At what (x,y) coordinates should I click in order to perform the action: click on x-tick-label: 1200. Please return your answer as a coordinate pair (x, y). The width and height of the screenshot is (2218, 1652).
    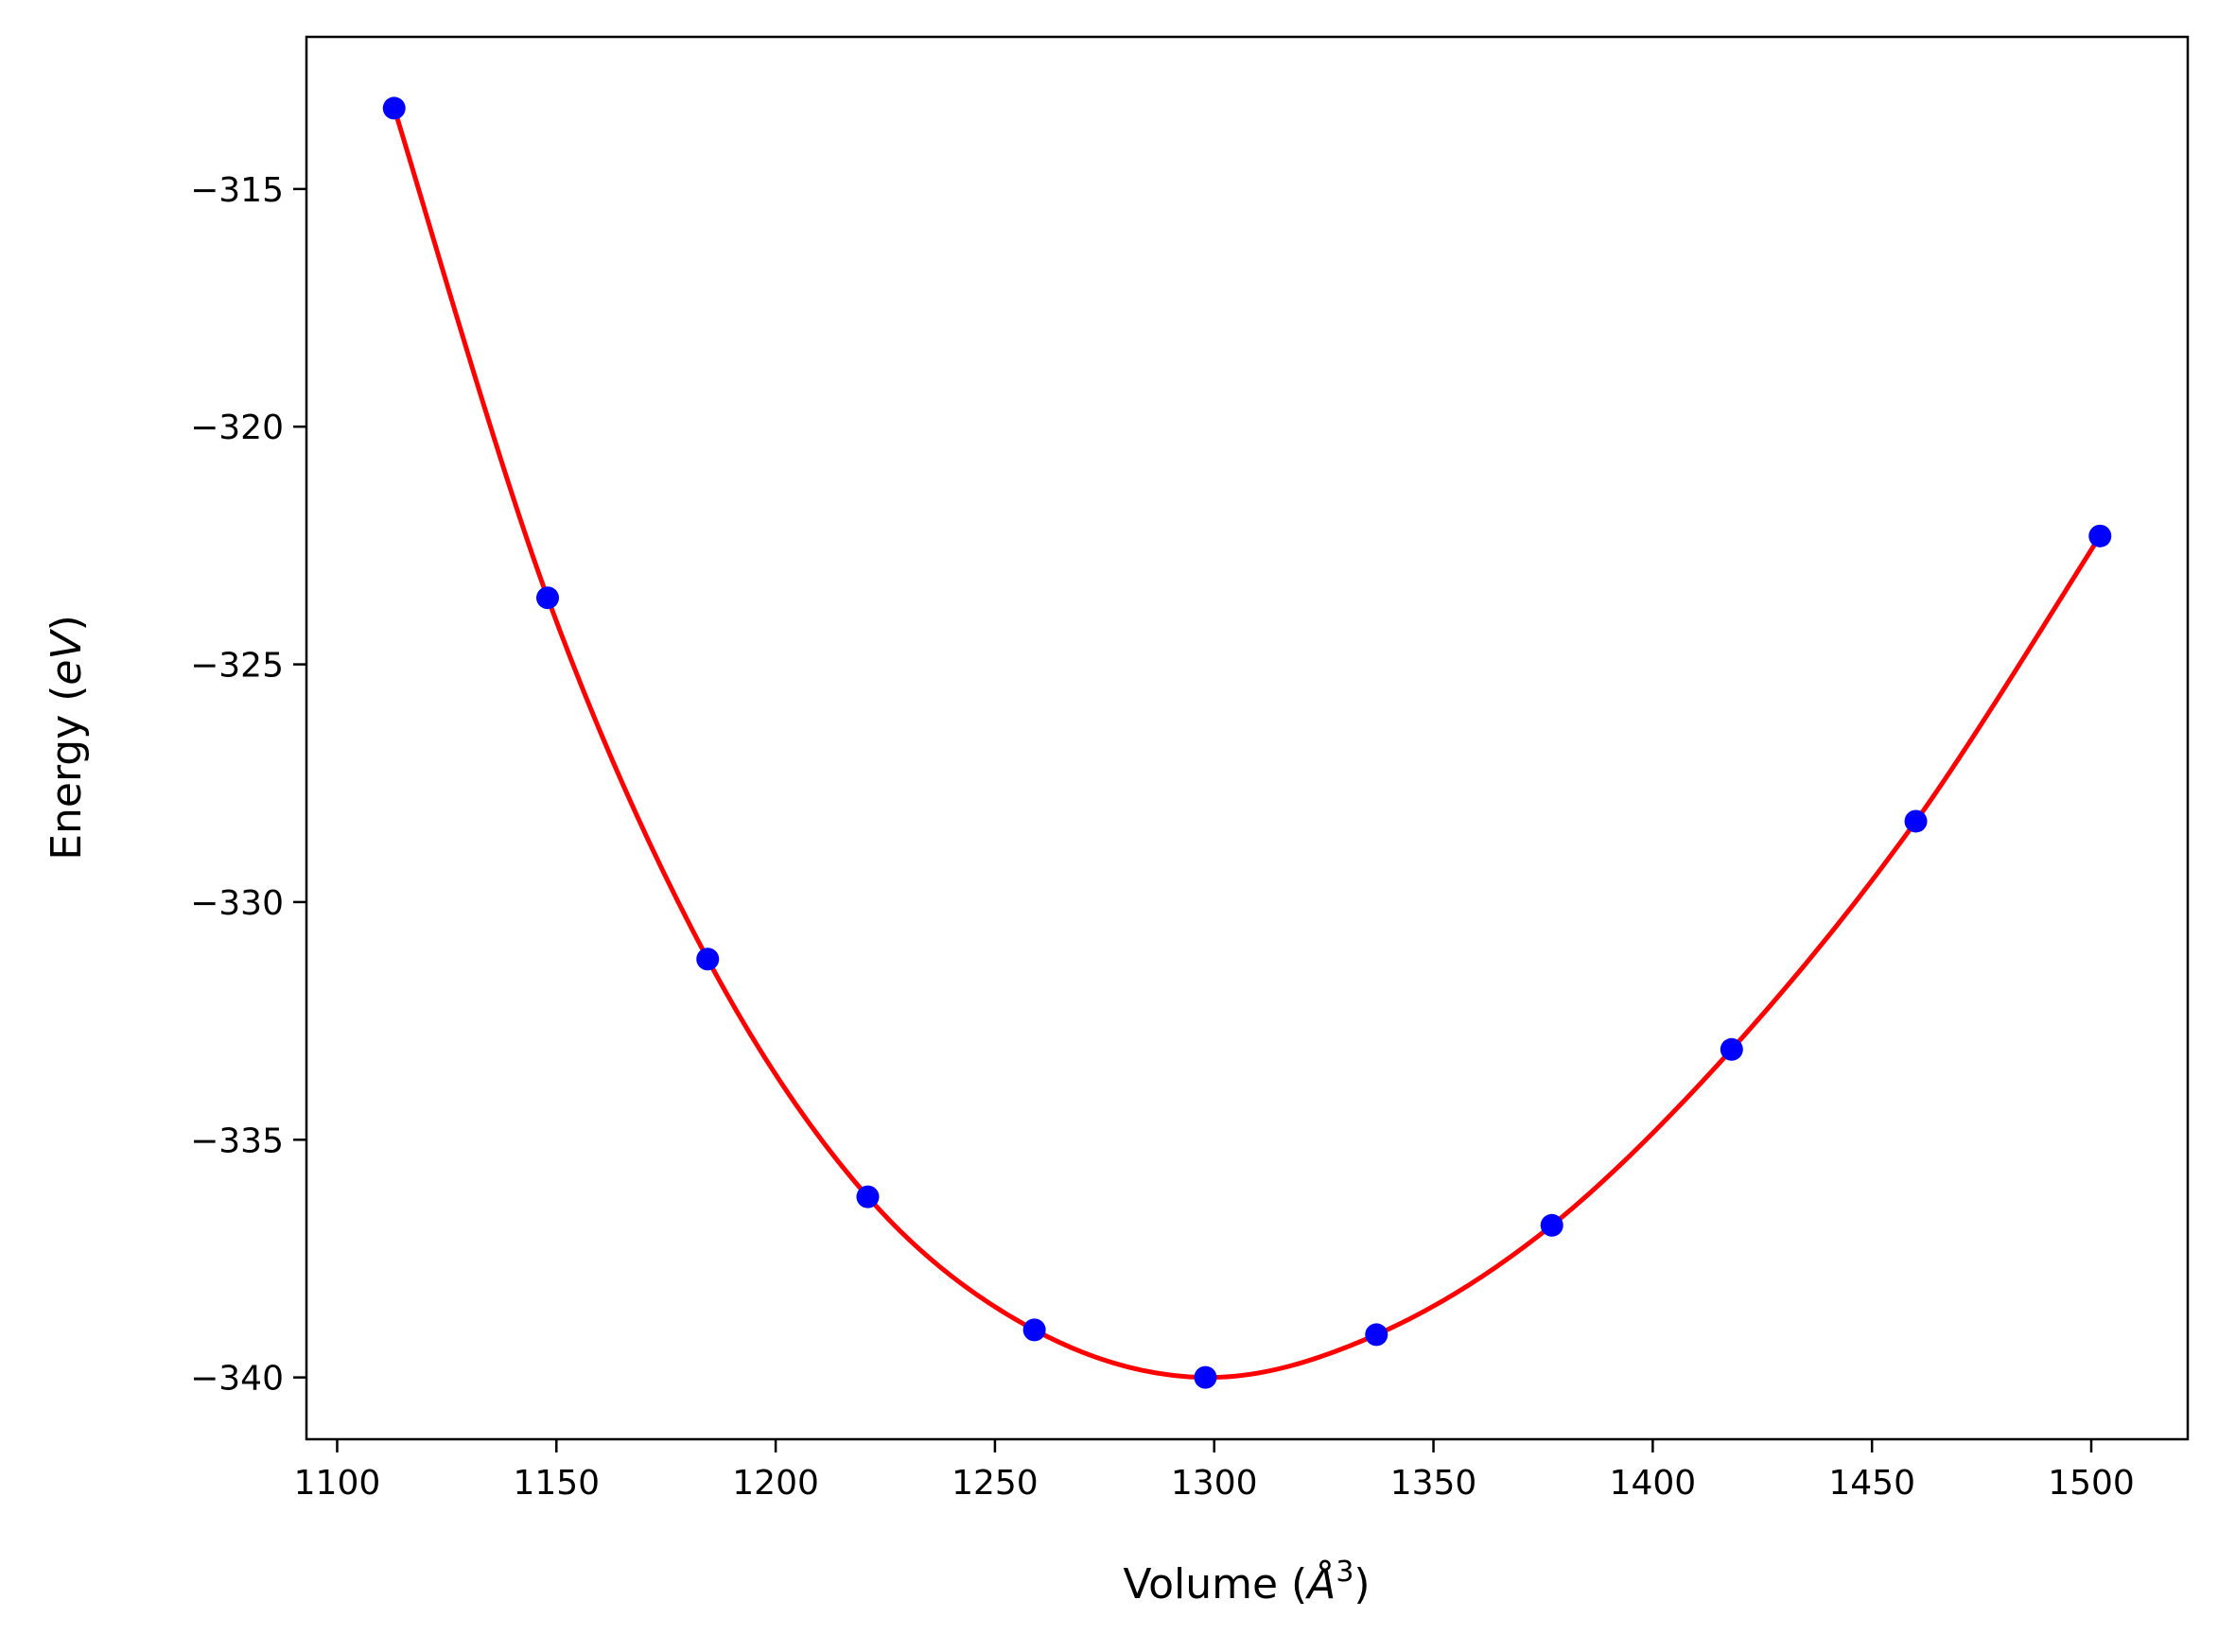
    Looking at the image, I should click on (775, 1484).